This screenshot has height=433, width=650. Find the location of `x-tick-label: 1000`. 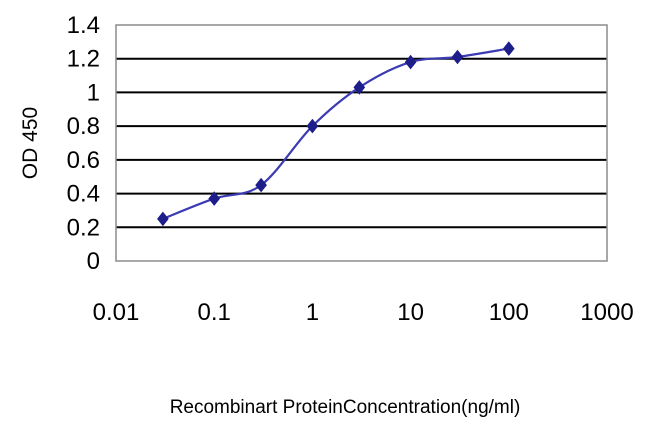

x-tick-label: 1000 is located at coordinates (606, 312).